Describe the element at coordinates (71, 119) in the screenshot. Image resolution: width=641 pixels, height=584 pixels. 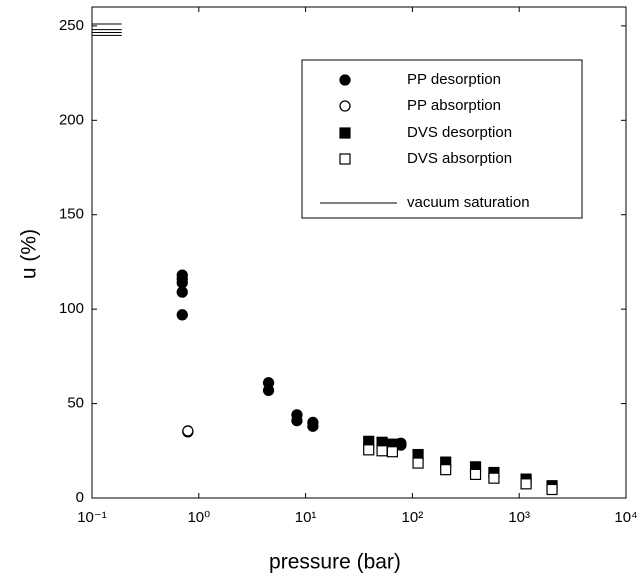
I see `y-tick-label: 200` at that location.